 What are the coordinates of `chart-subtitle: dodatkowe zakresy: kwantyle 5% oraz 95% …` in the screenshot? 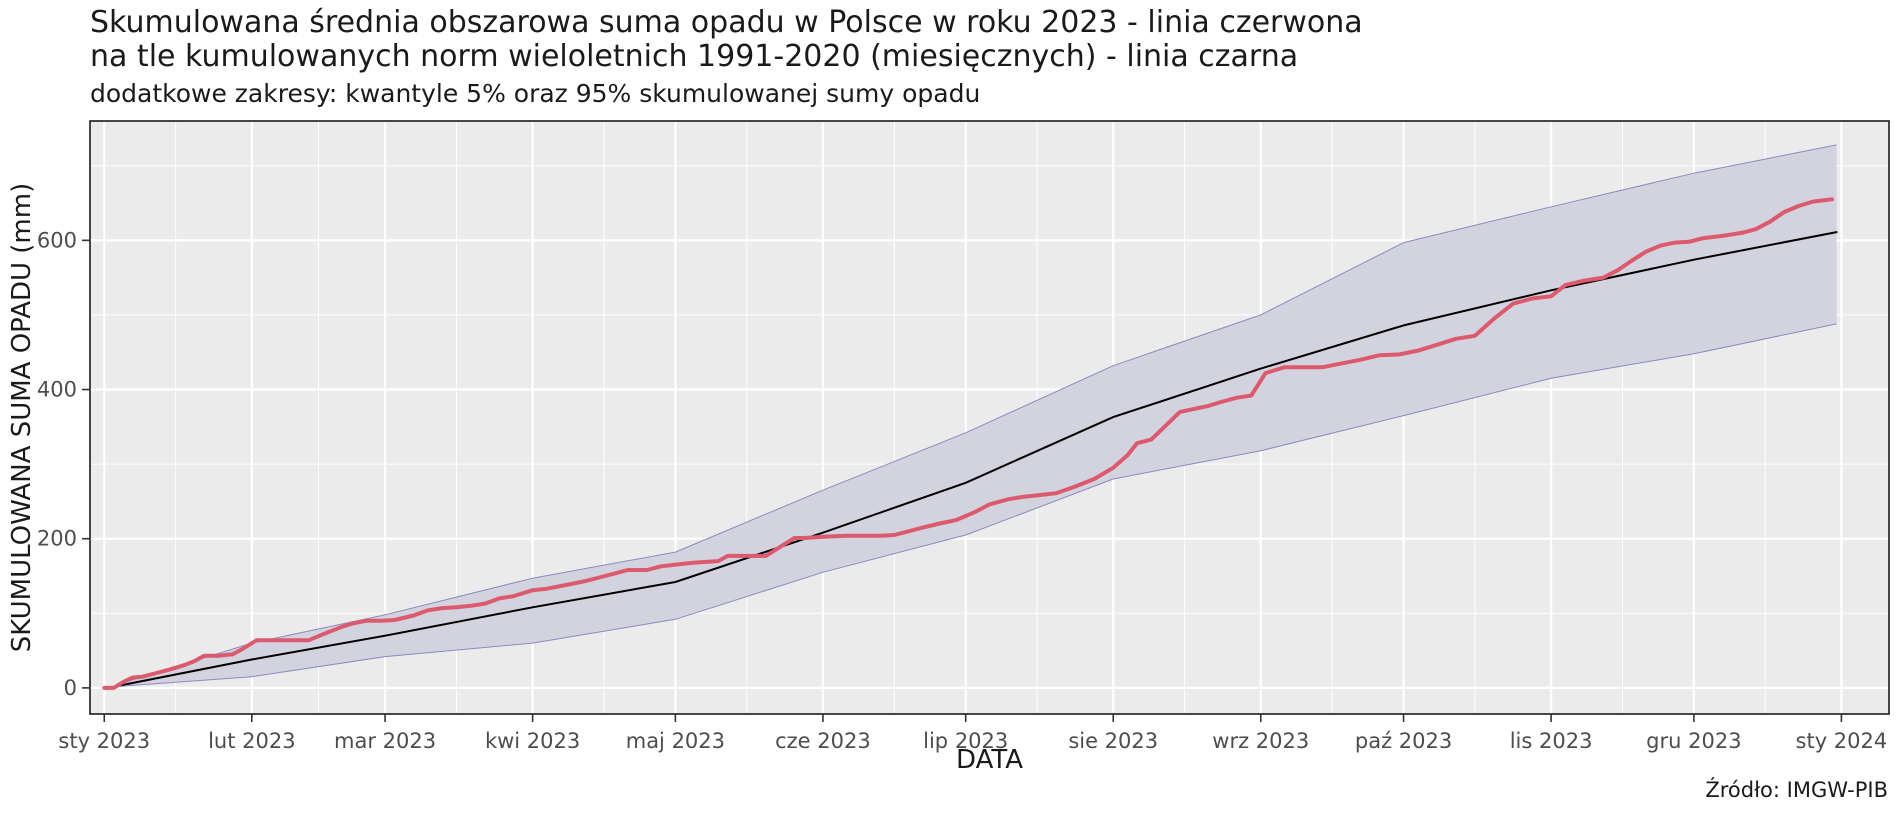 It's located at (535, 93).